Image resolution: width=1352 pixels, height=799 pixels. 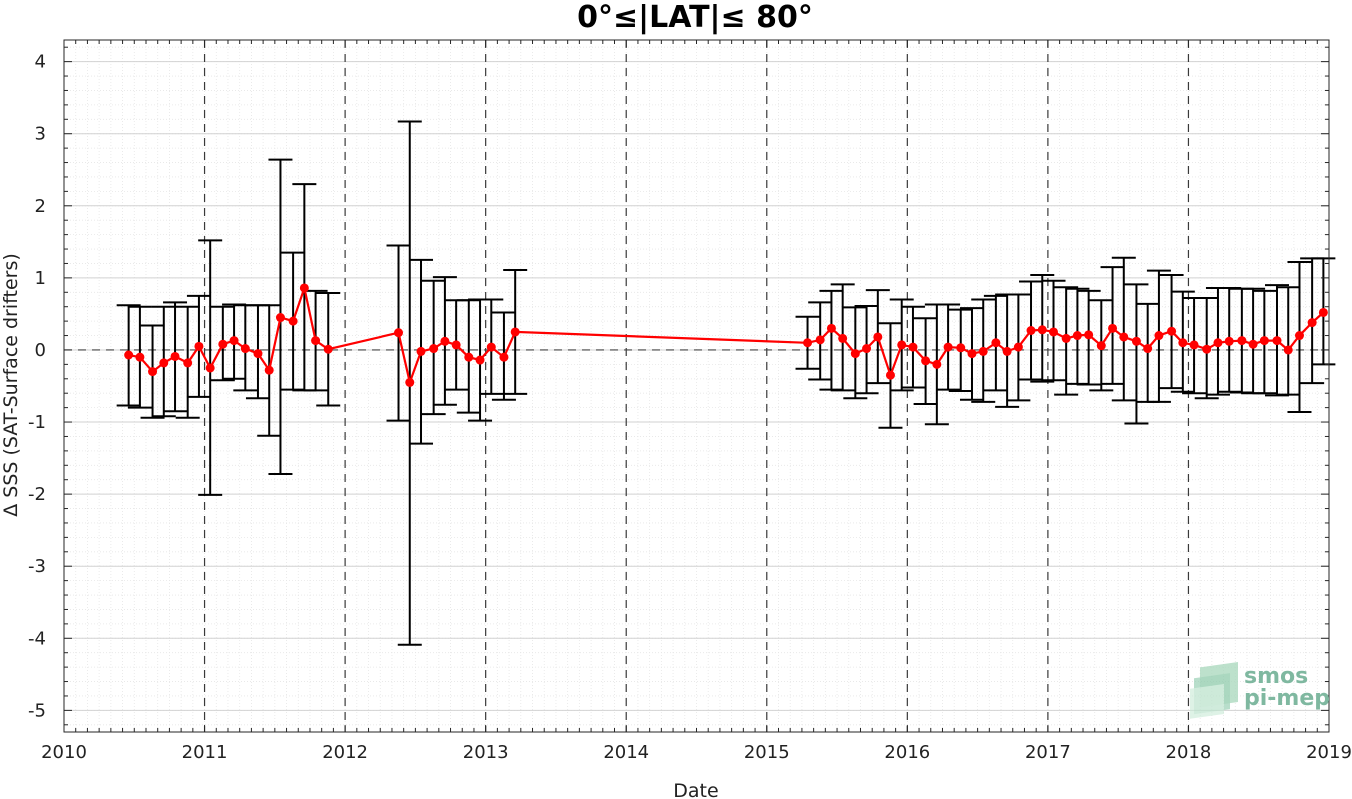 What do you see at coordinates (40, 206) in the screenshot?
I see `y-tick-label: 2` at bounding box center [40, 206].